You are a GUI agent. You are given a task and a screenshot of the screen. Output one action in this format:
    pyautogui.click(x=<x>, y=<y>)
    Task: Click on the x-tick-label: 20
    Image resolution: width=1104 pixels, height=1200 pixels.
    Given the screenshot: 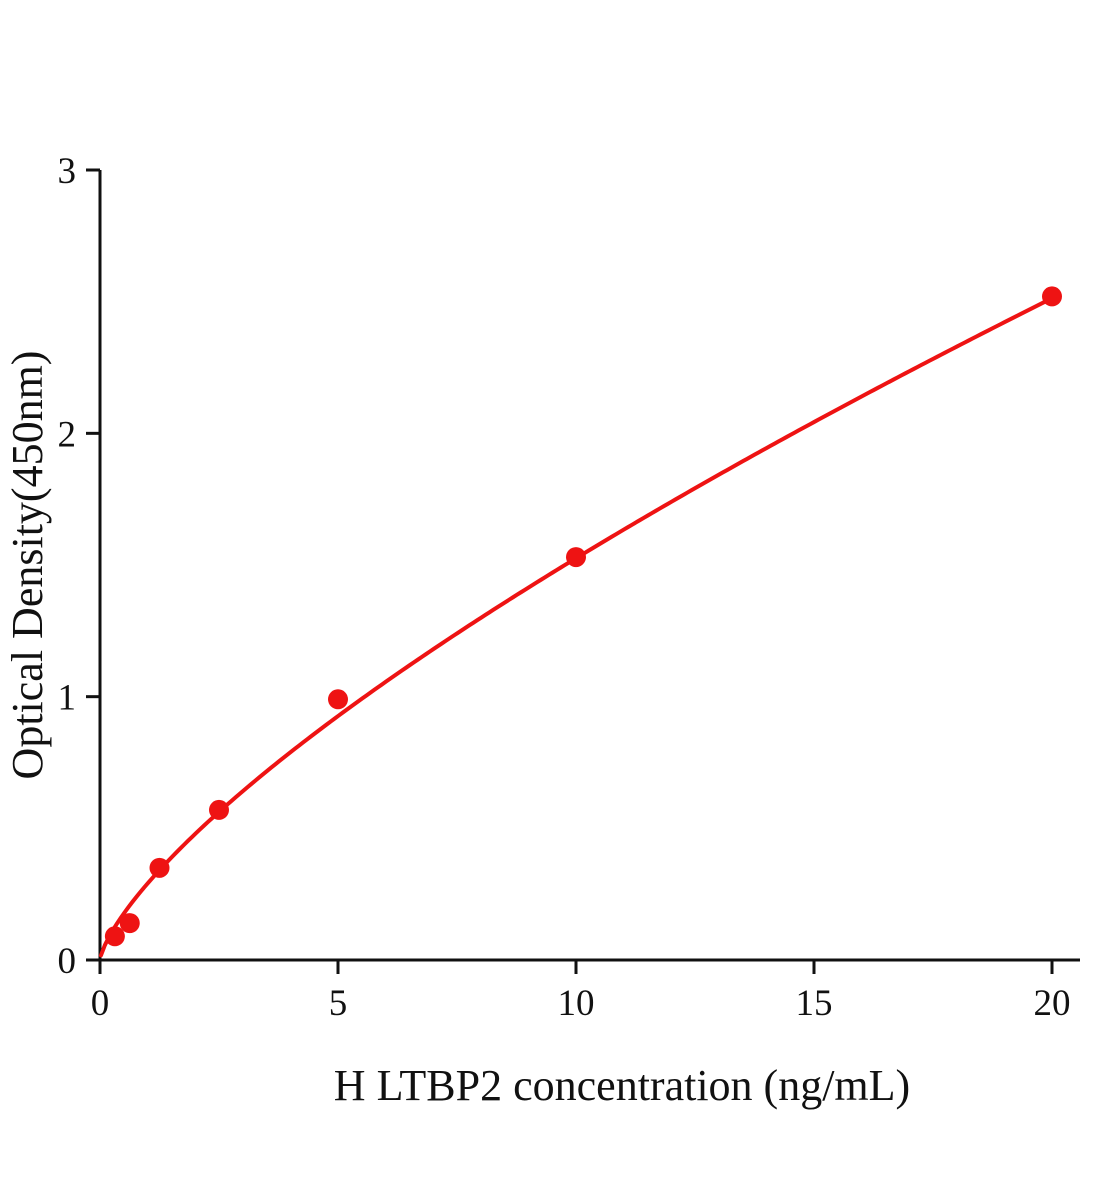 What is the action you would take?
    pyautogui.click(x=1052, y=1003)
    